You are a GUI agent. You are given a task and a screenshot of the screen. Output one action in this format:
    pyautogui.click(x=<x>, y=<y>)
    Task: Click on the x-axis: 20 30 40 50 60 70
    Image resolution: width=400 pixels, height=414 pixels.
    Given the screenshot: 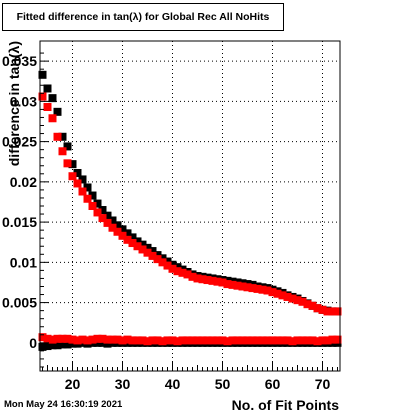 What is the action you would take?
    pyautogui.click(x=190, y=377)
    